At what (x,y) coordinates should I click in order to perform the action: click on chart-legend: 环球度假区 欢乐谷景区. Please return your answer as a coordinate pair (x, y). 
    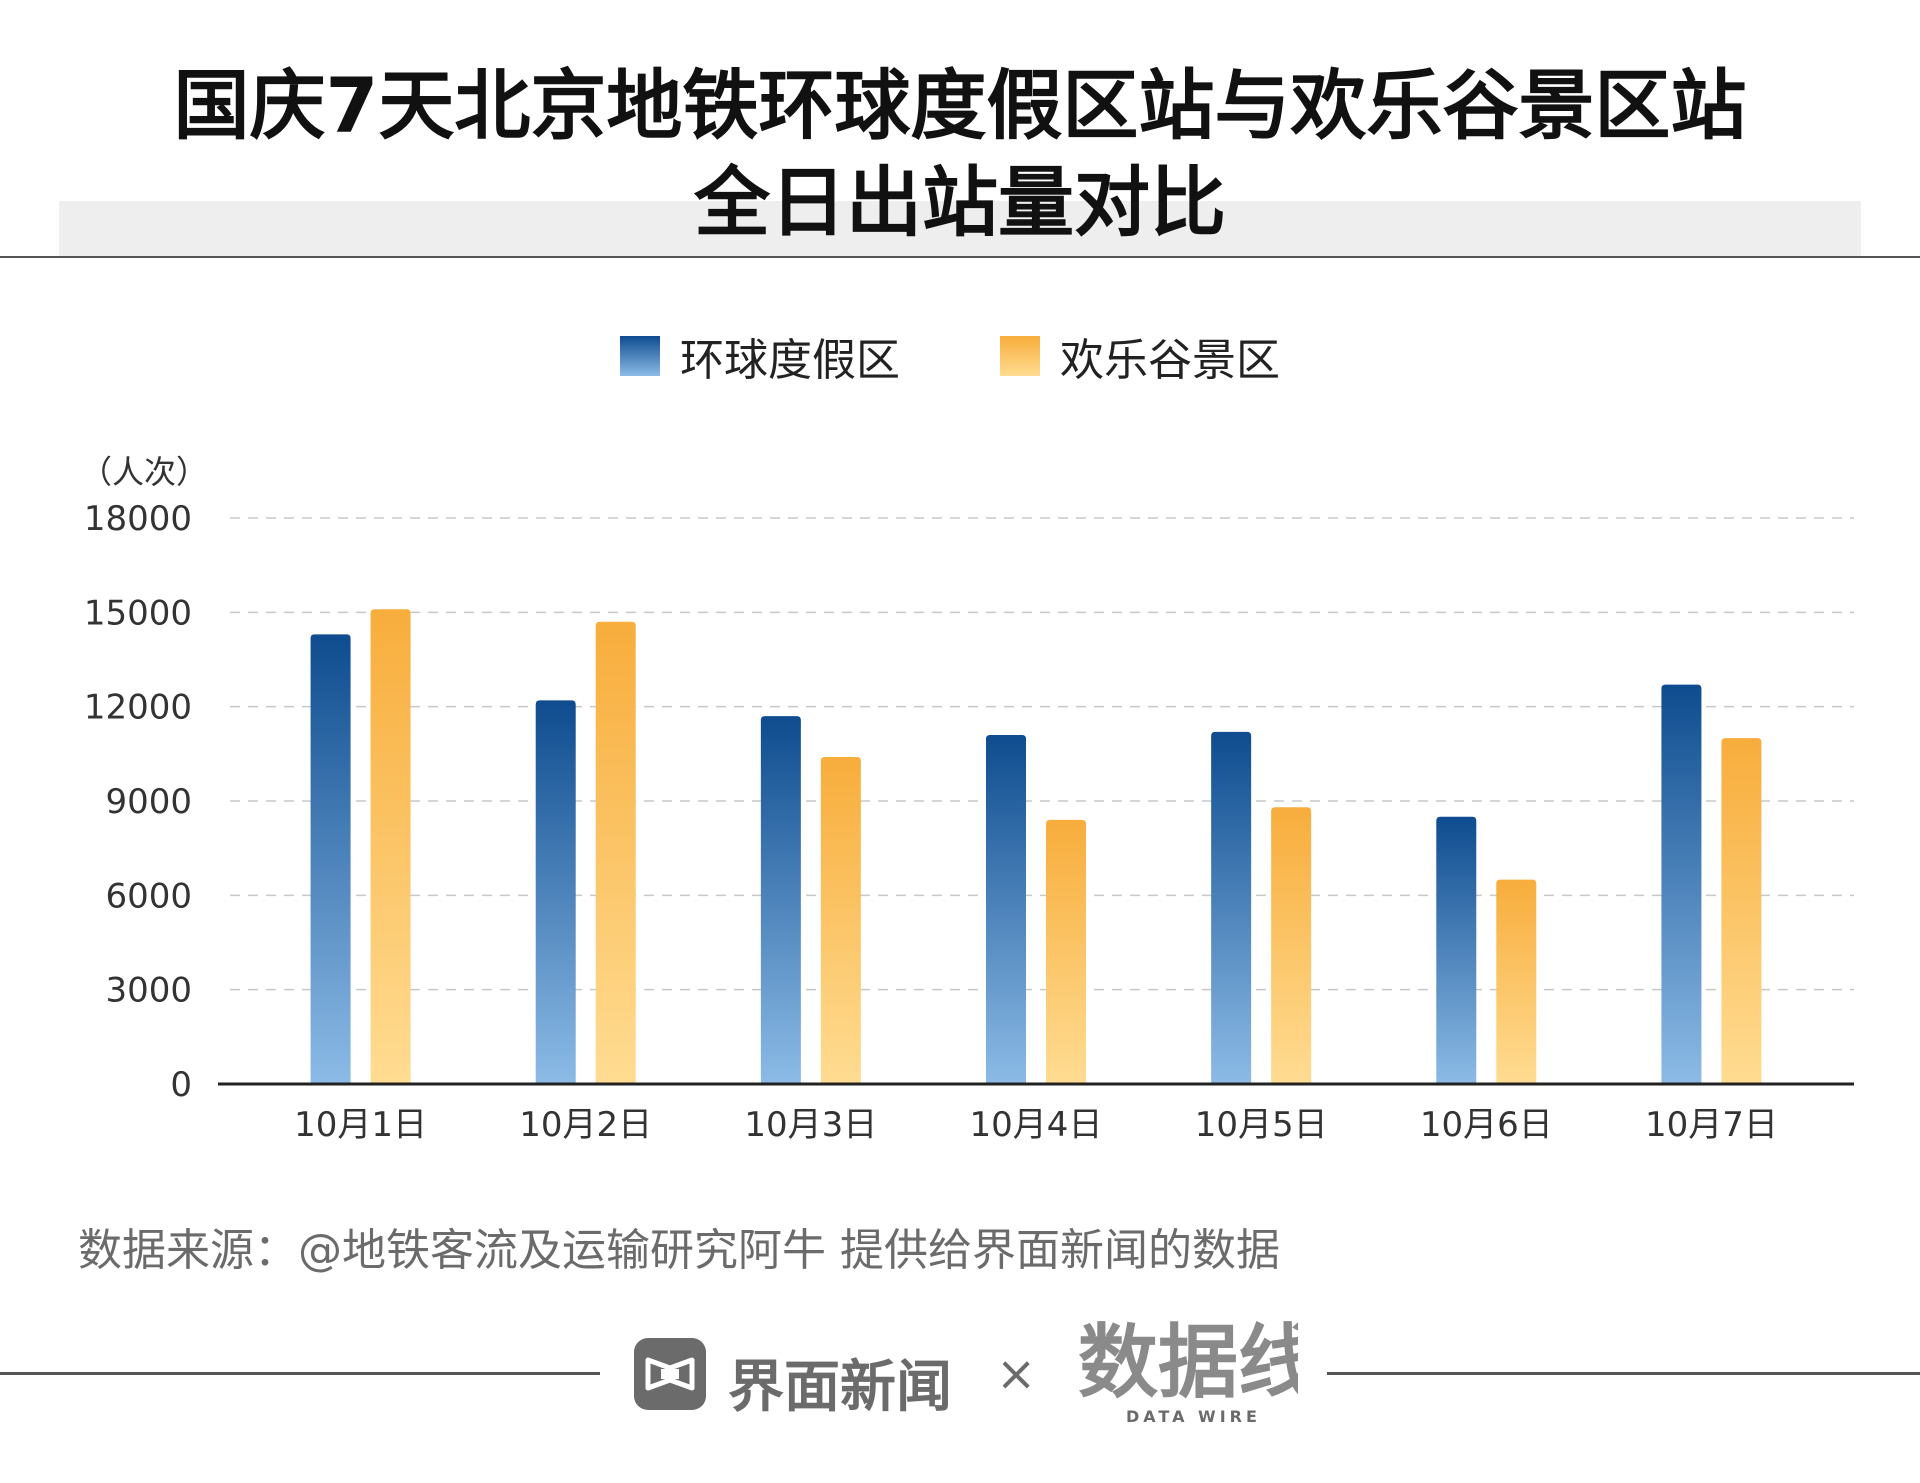
    Looking at the image, I should click on (960, 357).